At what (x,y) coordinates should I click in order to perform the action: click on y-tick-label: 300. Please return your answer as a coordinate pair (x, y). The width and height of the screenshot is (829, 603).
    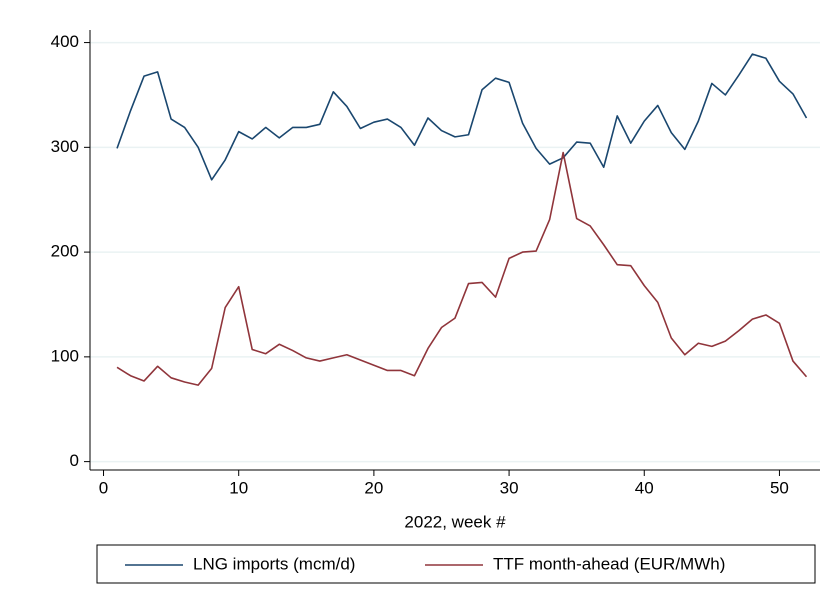
    Looking at the image, I should click on (65, 146).